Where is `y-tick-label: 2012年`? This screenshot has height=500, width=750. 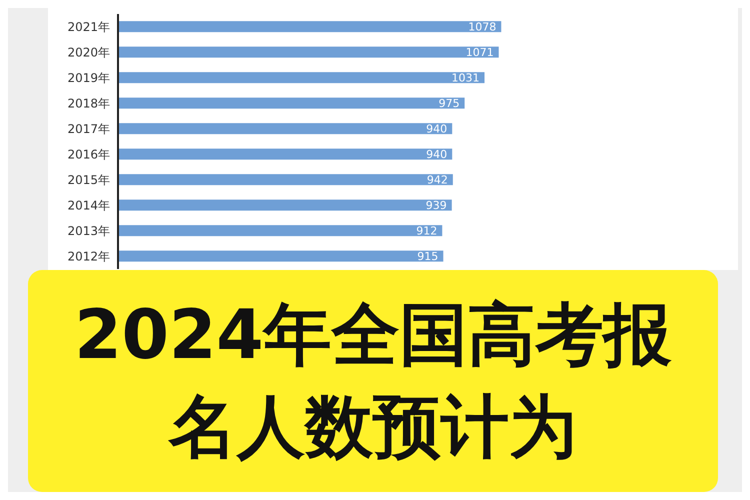
y-tick-label: 2012年 is located at coordinates (88, 257).